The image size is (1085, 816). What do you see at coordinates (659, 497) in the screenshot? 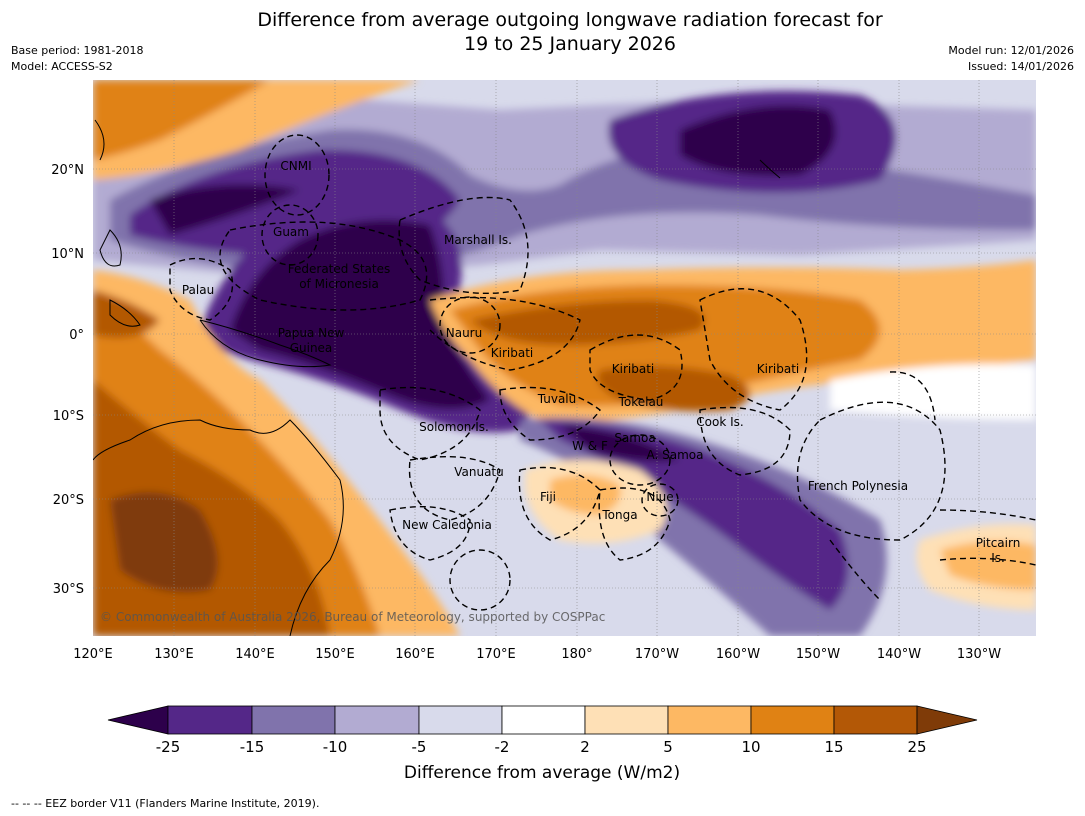
I see `label-niue: Niue` at bounding box center [659, 497].